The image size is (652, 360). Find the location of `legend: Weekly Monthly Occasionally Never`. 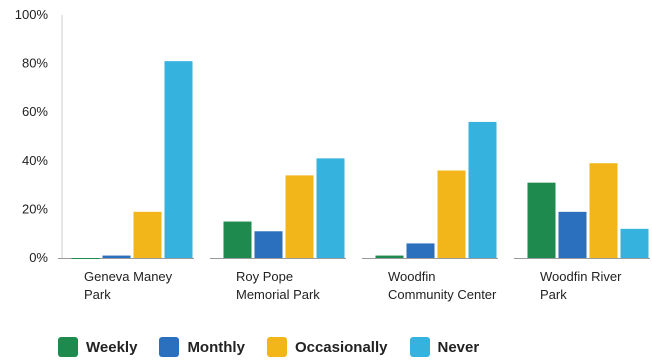

legend: Weekly Monthly Occasionally Never is located at coordinates (279, 347).